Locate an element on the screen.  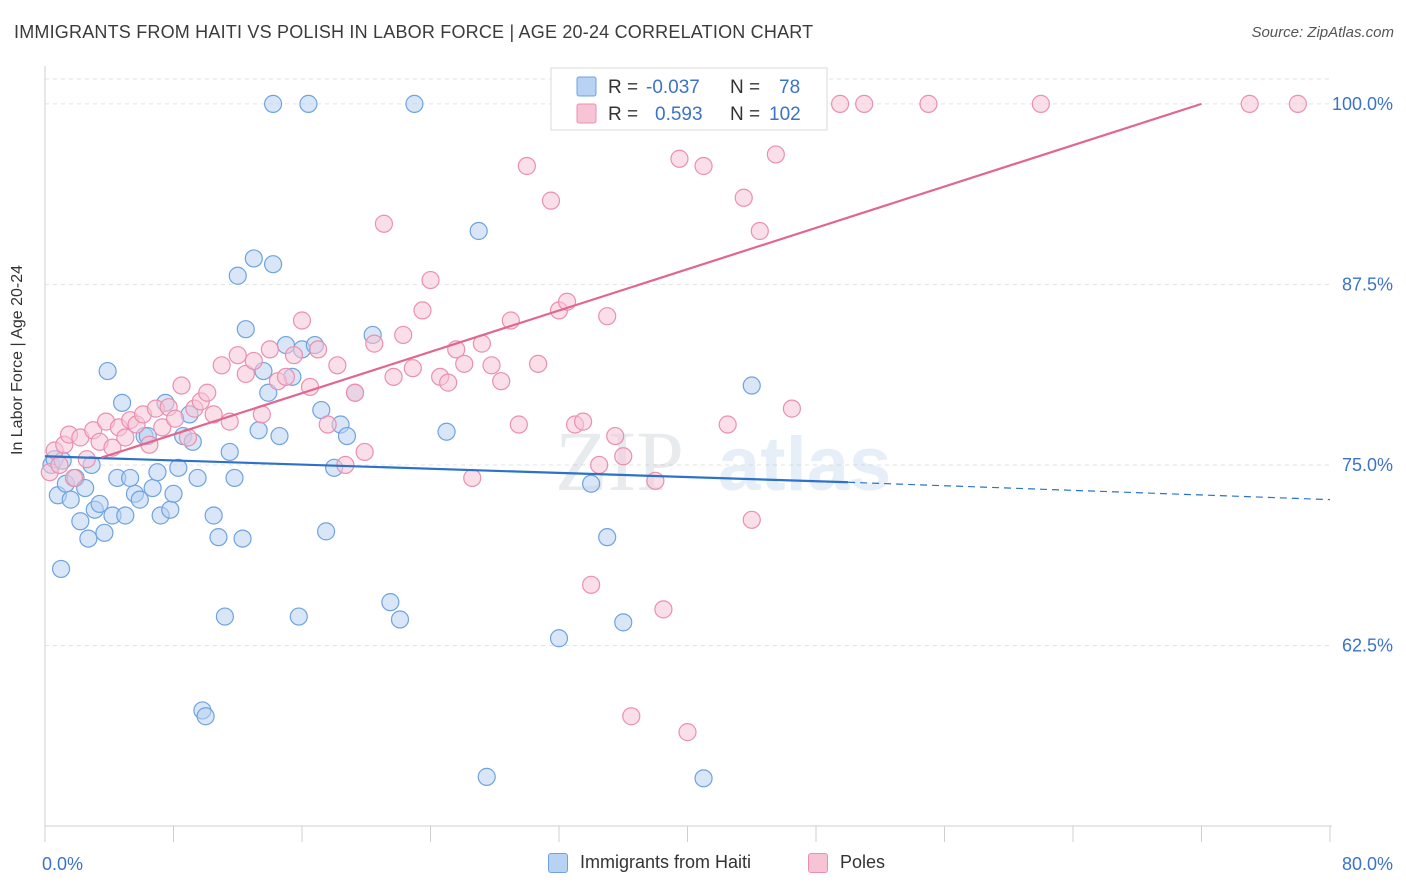
legend-swatch-haiti-bottom is located at coordinates (558, 862).